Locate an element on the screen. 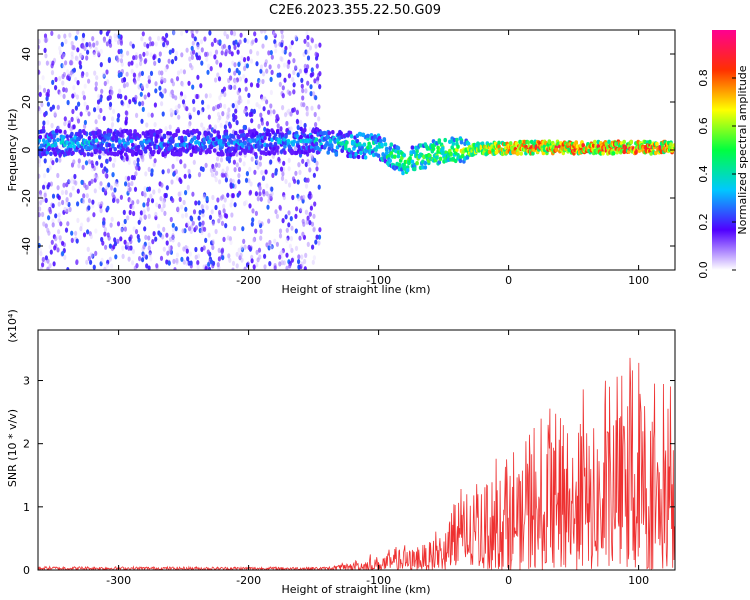 This screenshot has height=600, width=750. y-tick-label: 0 is located at coordinates (26, 150).